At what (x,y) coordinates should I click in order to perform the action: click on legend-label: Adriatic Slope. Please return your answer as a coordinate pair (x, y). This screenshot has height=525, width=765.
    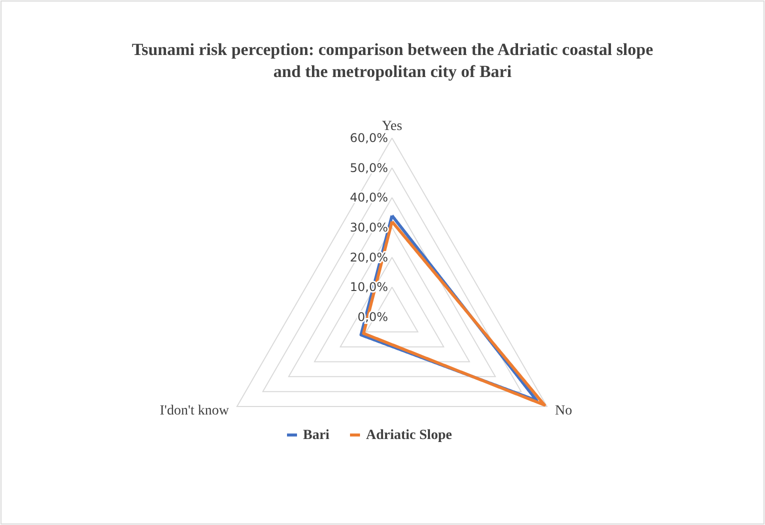
    Looking at the image, I should click on (409, 435).